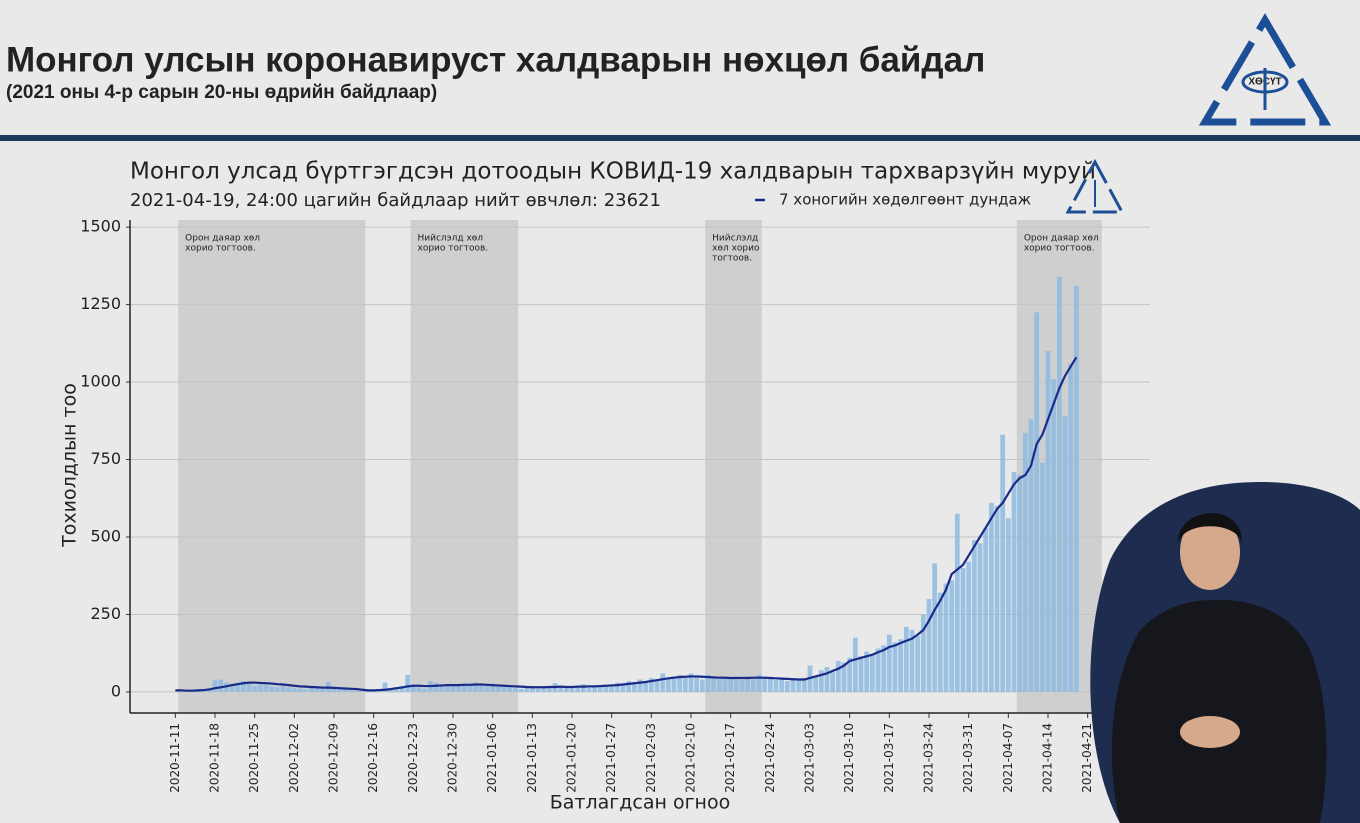  What do you see at coordinates (105, 458) in the screenshot?
I see `y-tick-label: 750` at bounding box center [105, 458].